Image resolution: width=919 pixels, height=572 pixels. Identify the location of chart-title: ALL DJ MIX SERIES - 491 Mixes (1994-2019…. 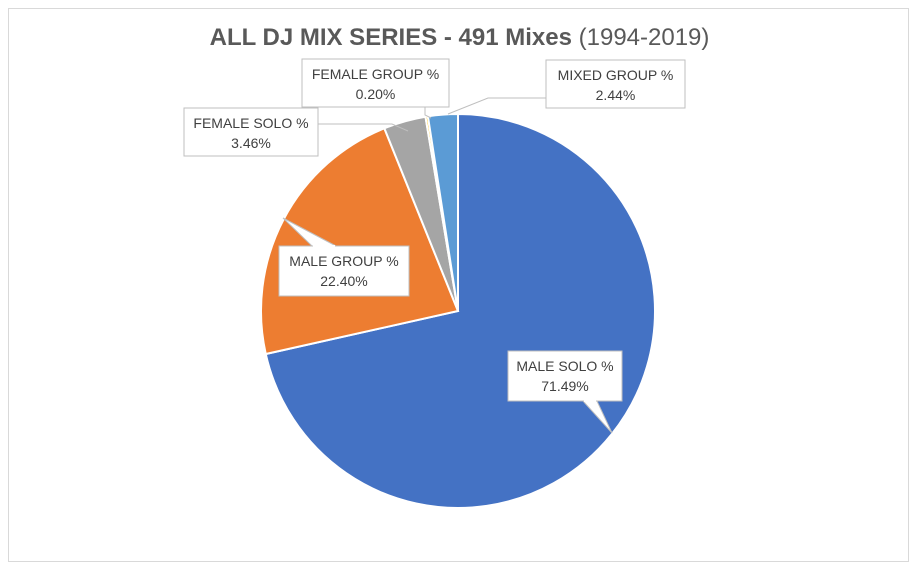
(459, 38).